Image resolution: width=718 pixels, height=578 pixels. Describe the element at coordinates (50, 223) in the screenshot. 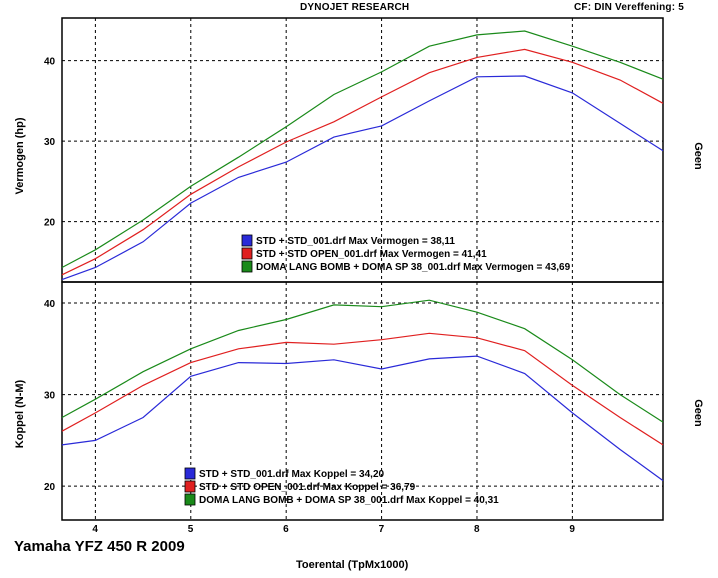

I see `top-ytick-label: 20` at that location.